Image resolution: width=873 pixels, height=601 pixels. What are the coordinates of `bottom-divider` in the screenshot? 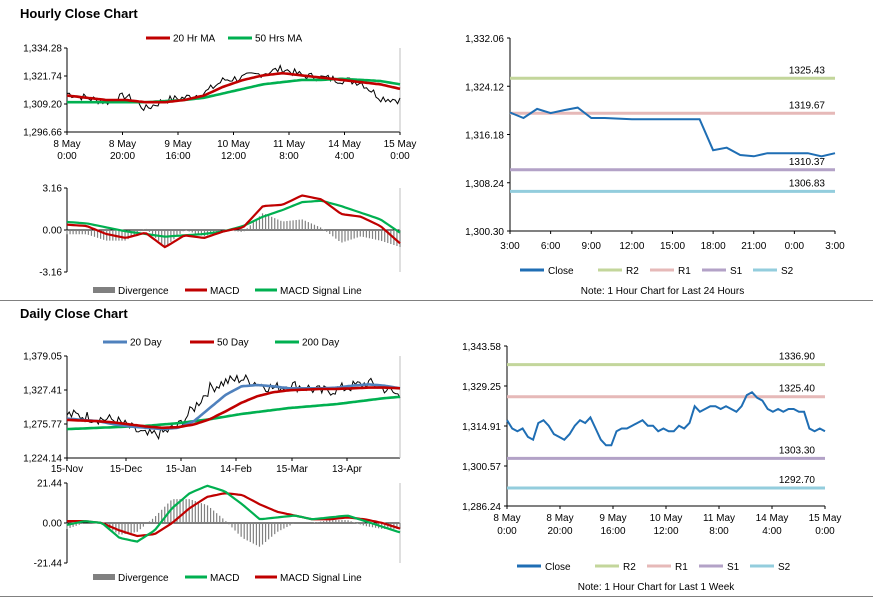 It's located at (436, 596).